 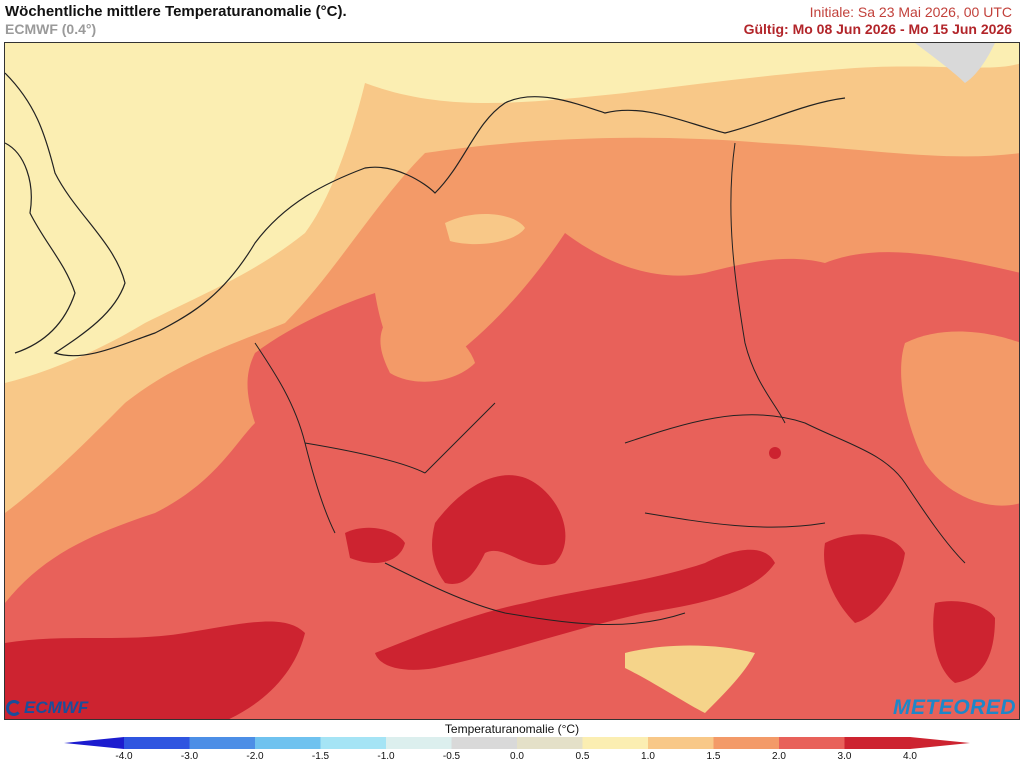 I want to click on colorbar, so click(x=517, y=743).